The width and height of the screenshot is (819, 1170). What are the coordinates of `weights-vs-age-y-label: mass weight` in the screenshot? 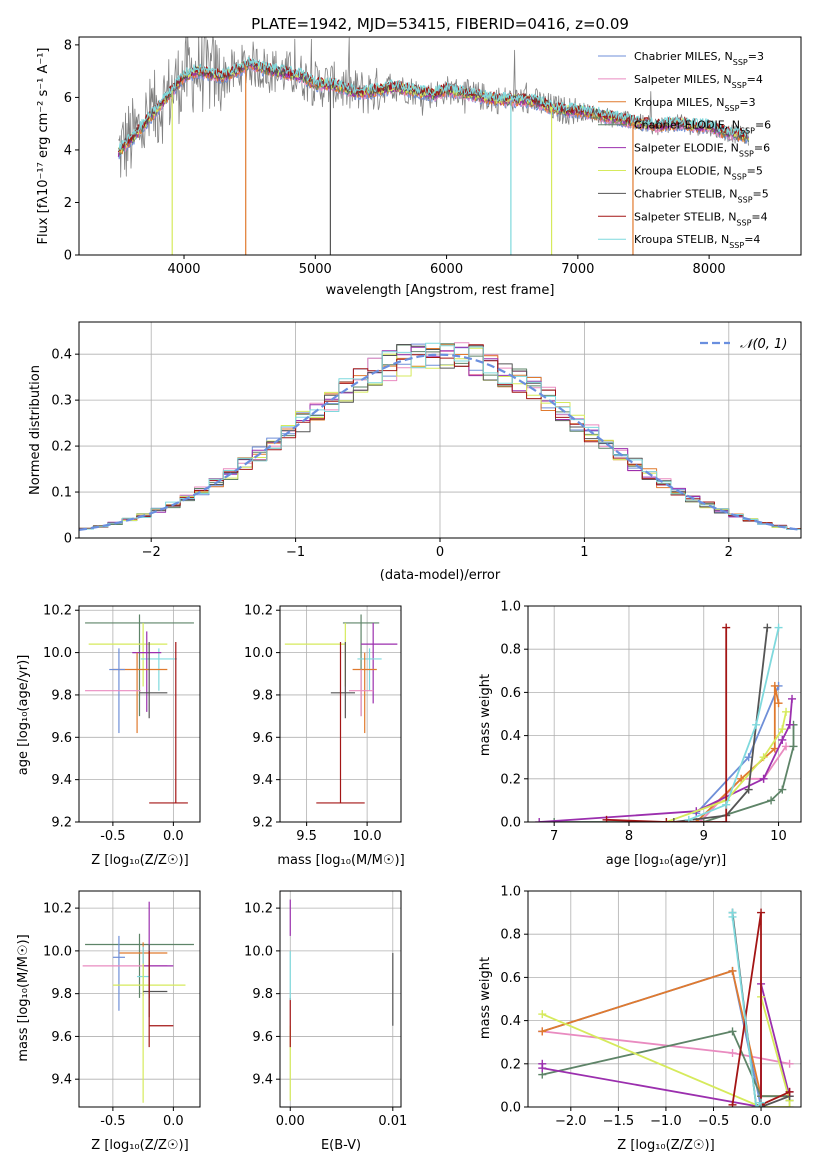 It's located at (485, 715).